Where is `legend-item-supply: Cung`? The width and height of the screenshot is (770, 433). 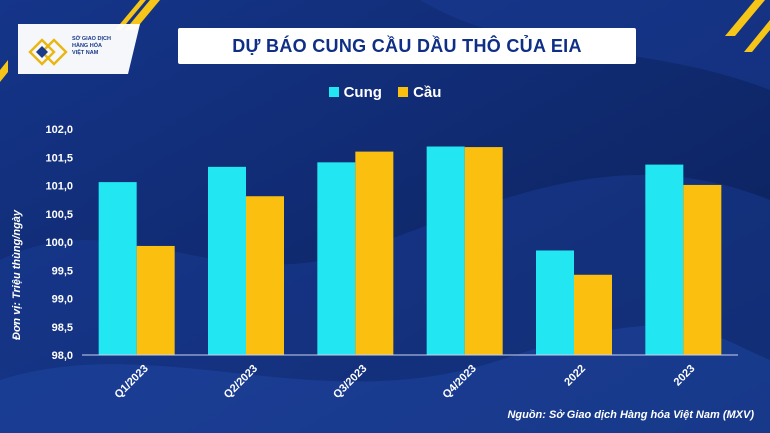 legend-item-supply: Cung is located at coordinates (355, 92).